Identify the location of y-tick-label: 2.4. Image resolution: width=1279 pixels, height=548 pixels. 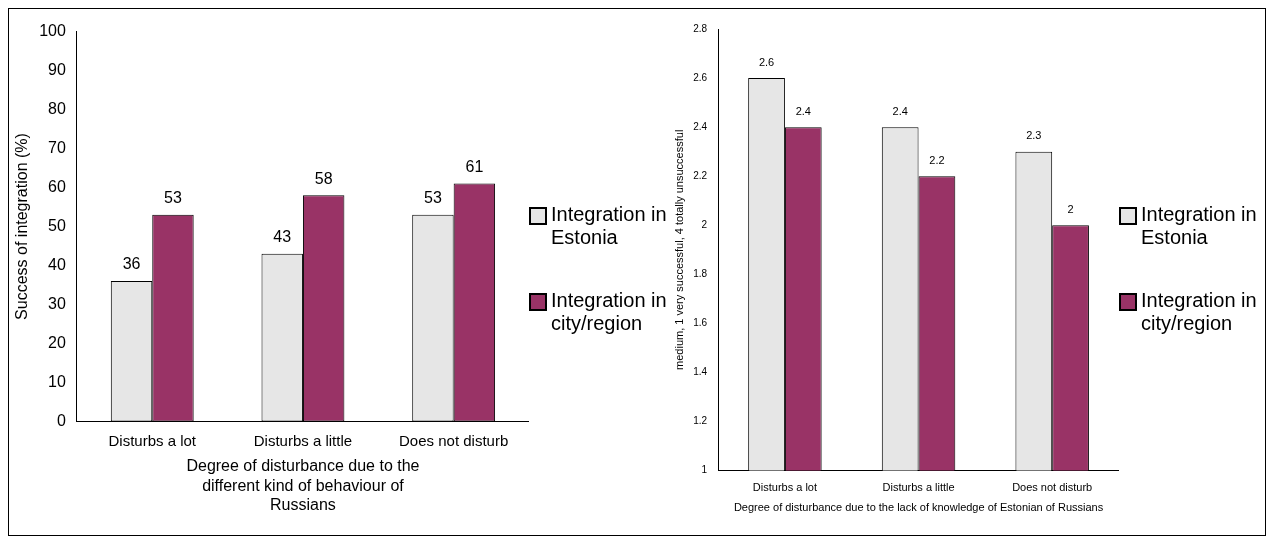
(700, 126).